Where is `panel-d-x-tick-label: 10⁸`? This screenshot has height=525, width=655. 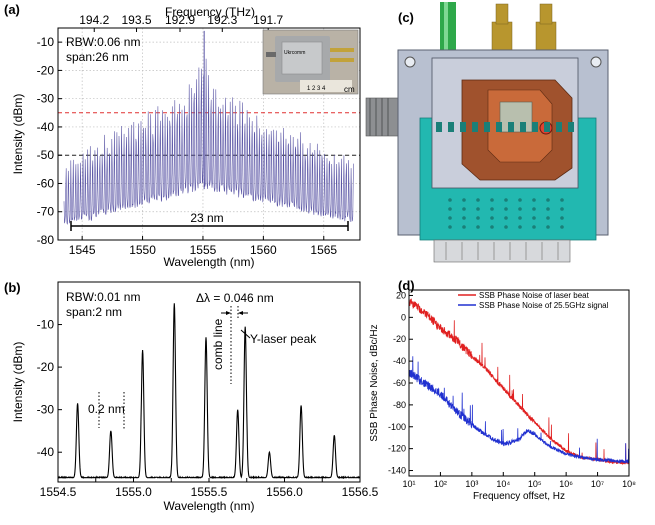
panel-d-x-tick-label: 10⁸ is located at coordinates (629, 484).